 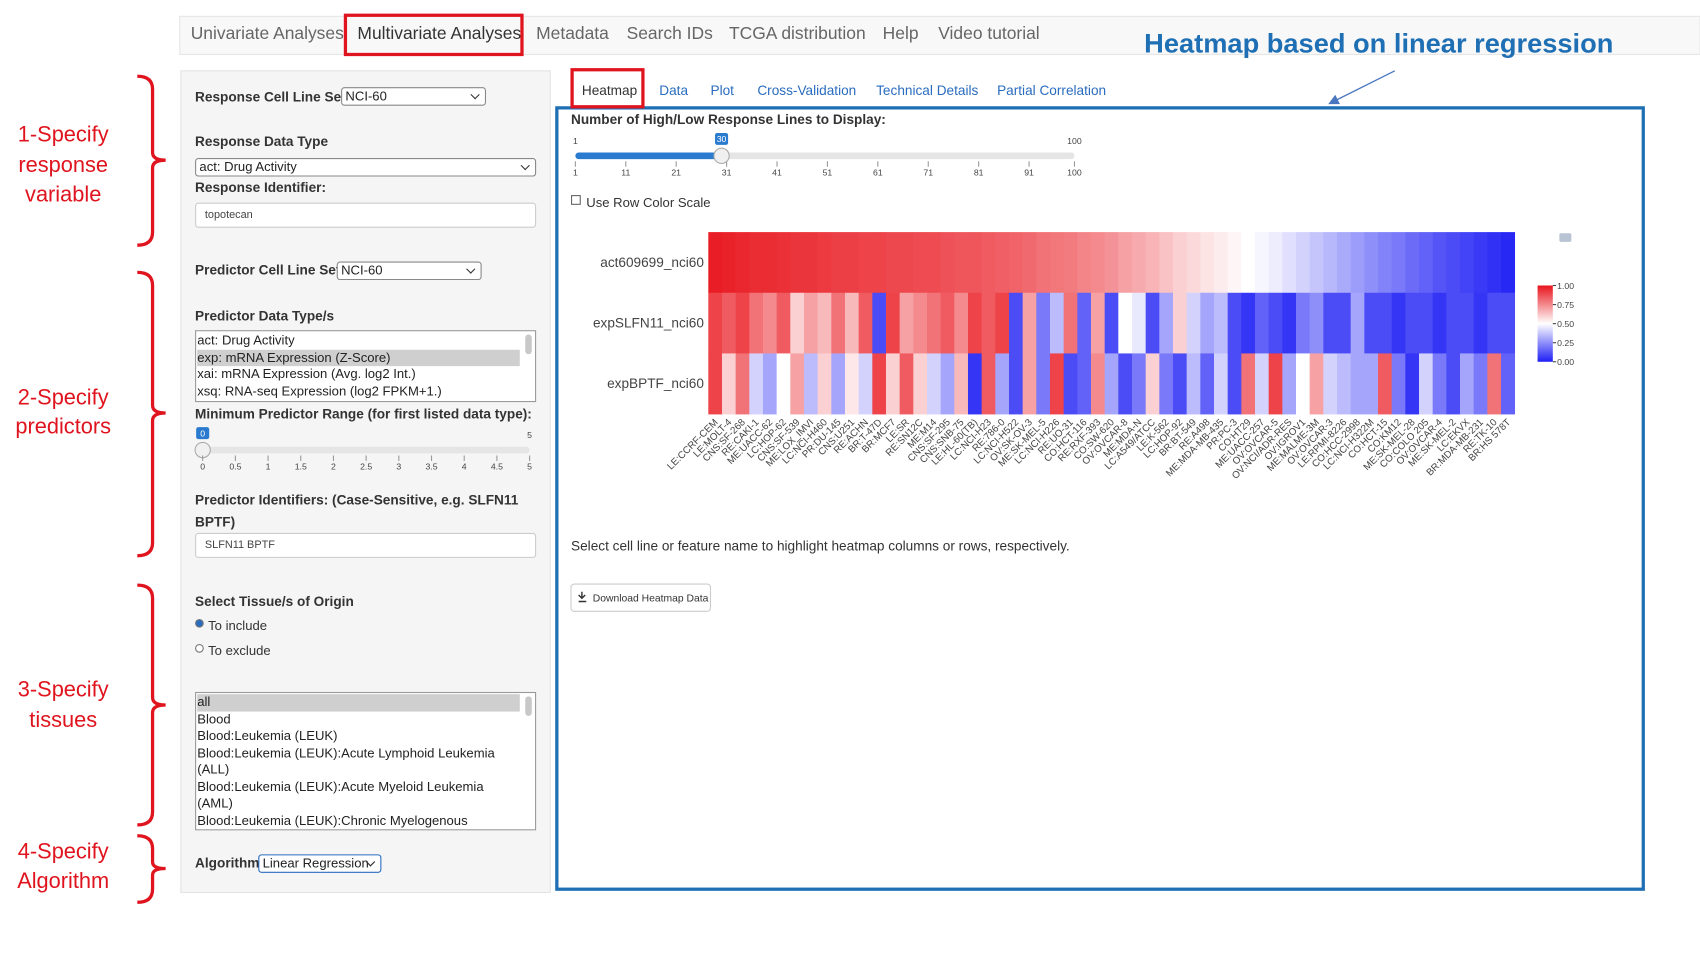 I want to click on row-label: expBPTF_nci60, so click(x=655, y=383).